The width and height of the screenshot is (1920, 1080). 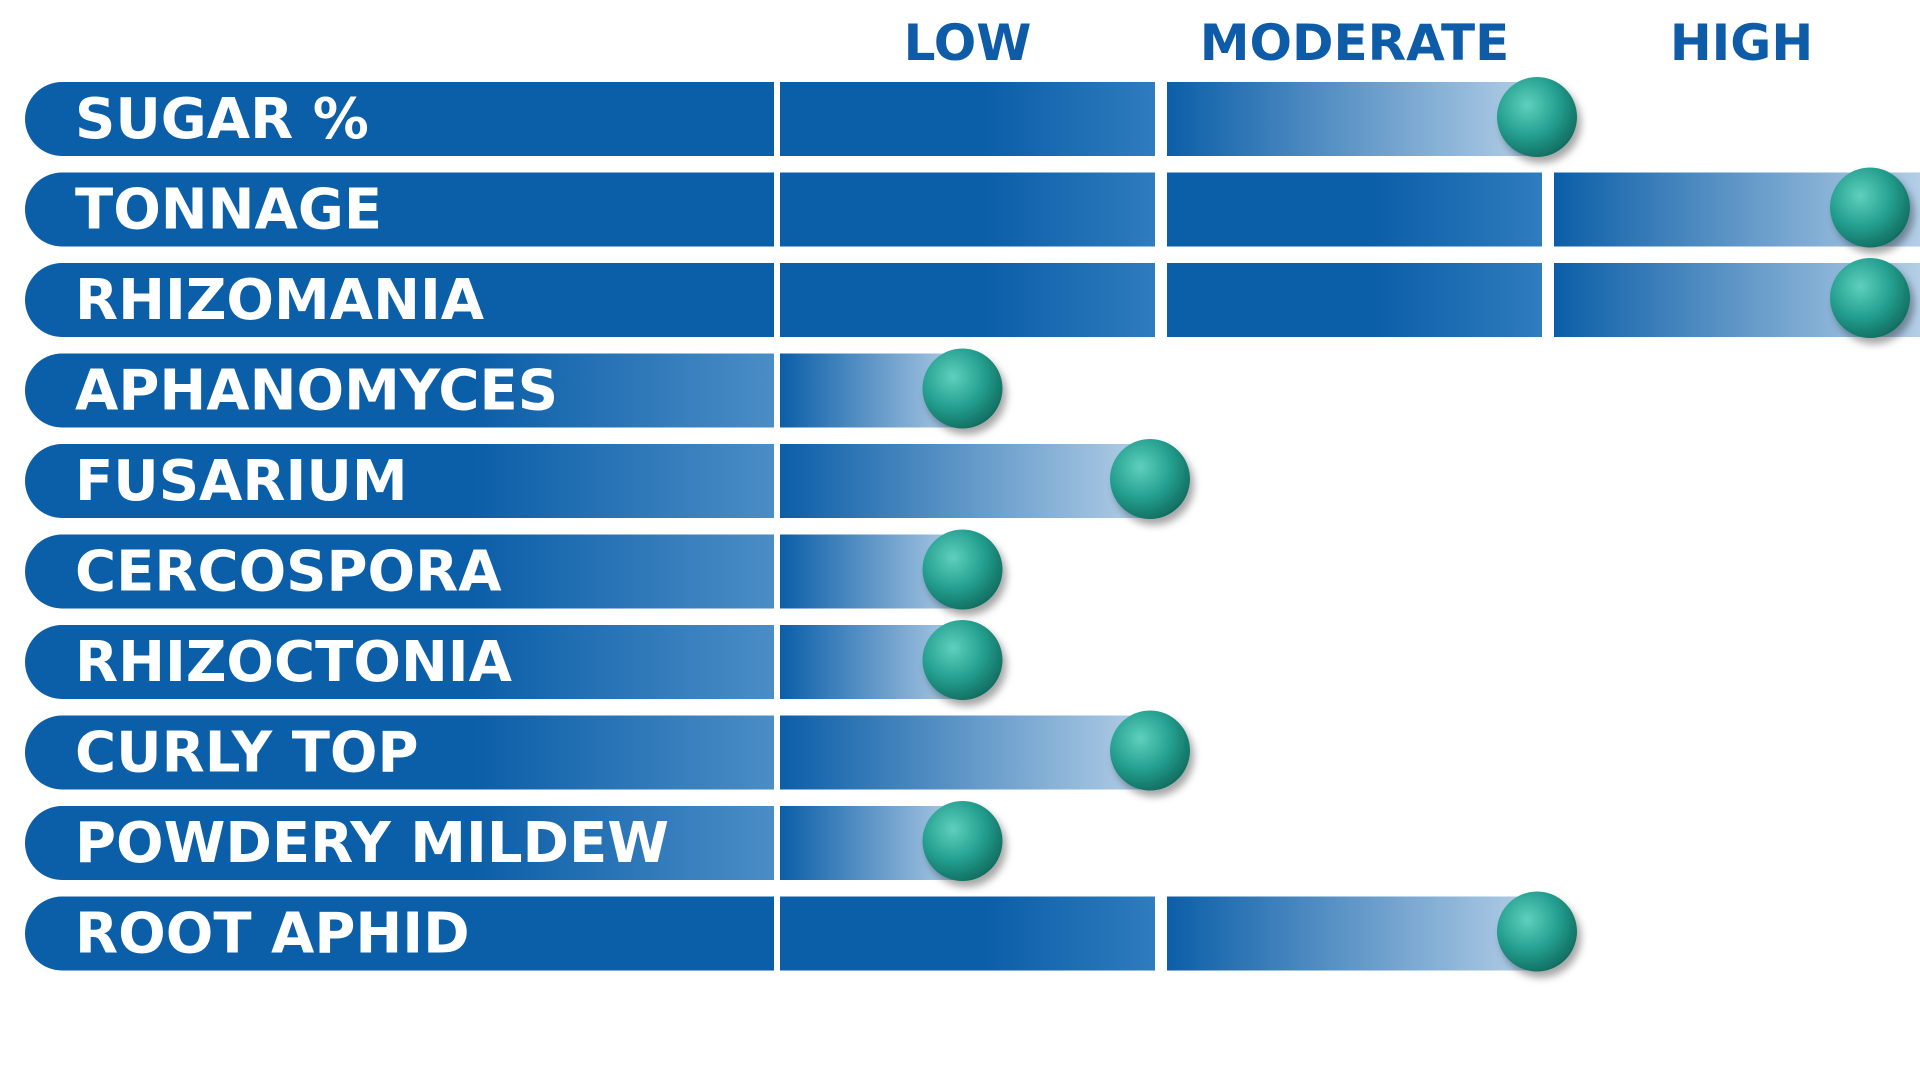 What do you see at coordinates (1355, 43) in the screenshot?
I see `scale-label-moderate: MODERATE` at bounding box center [1355, 43].